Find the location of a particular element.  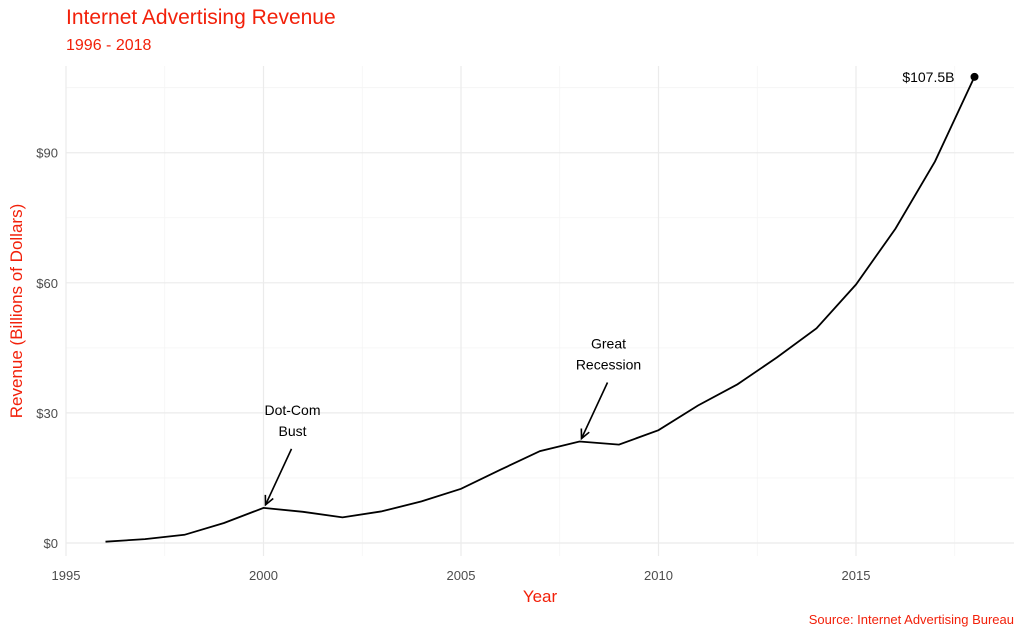

annotations: Dot-Com Bust Great Recession is located at coordinates (452, 421).